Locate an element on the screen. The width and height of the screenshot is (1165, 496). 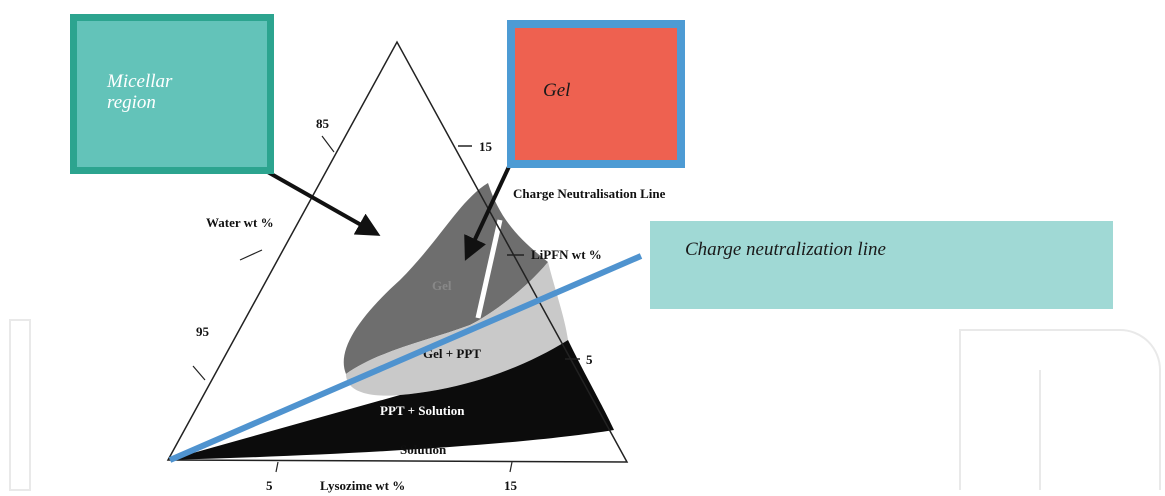
micellar-line-2: region is located at coordinates (131, 102).